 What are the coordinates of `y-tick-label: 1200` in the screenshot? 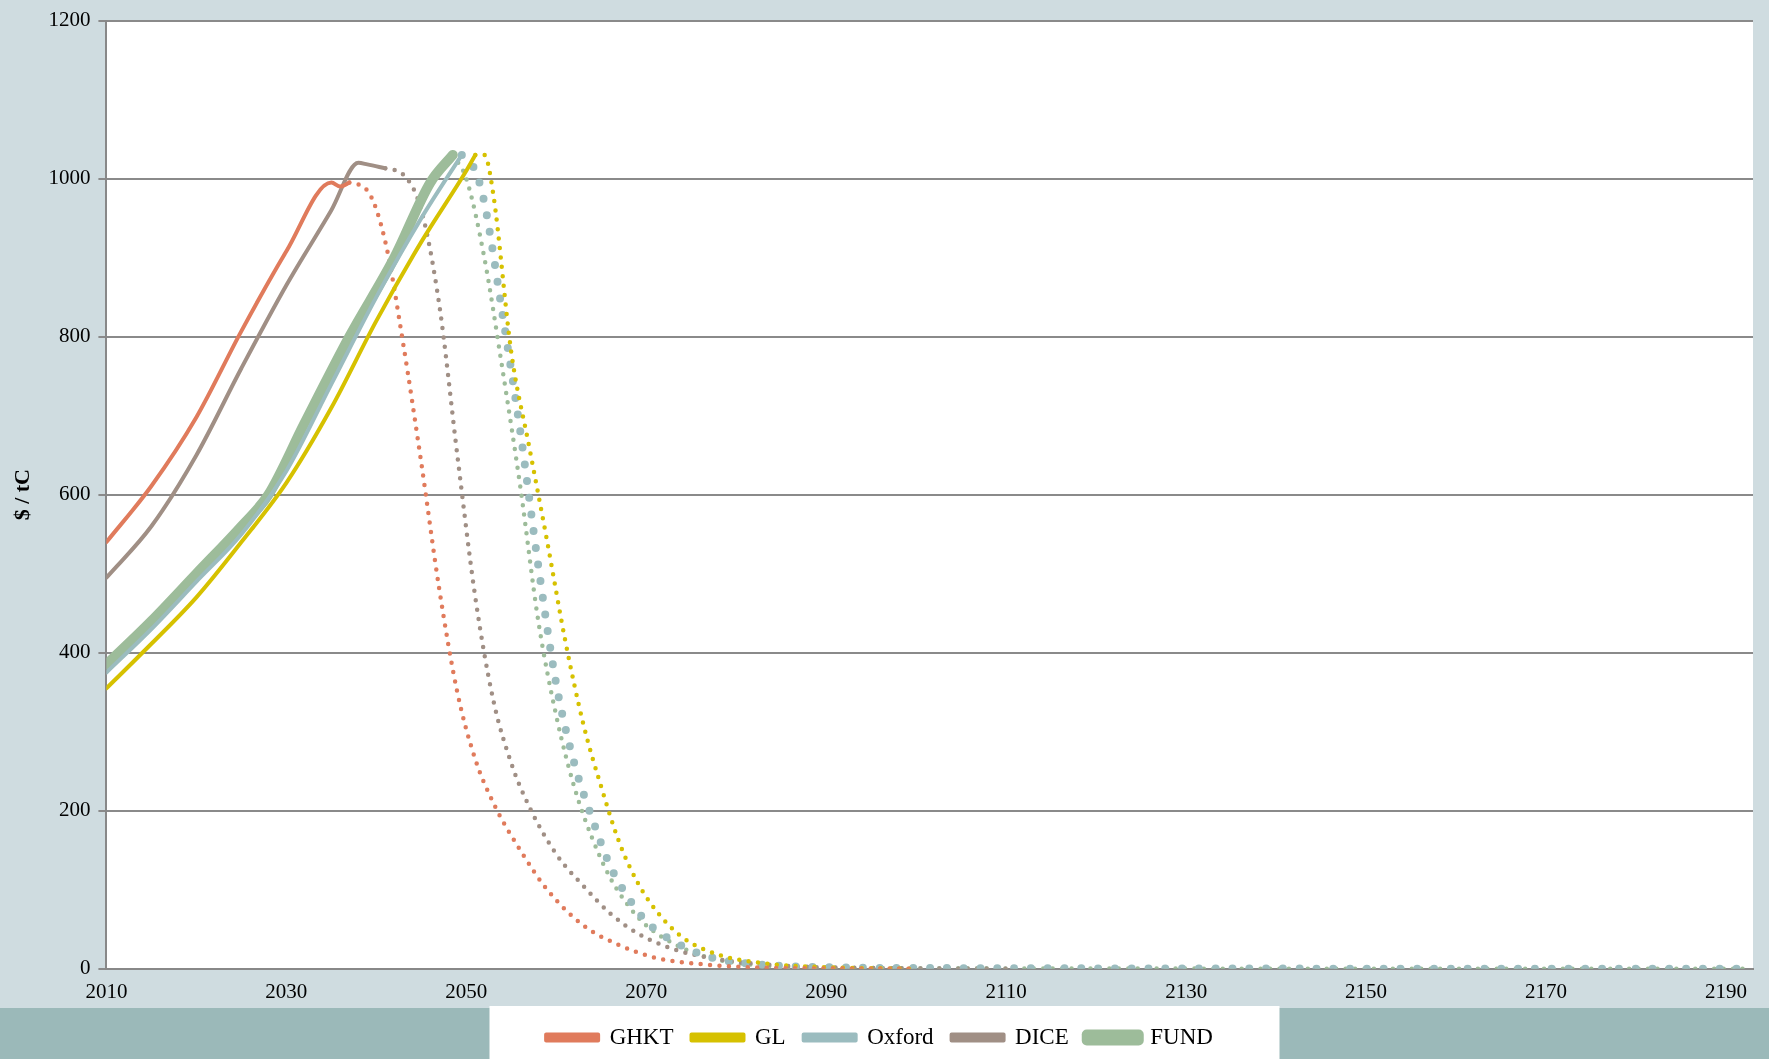 It's located at (69, 19).